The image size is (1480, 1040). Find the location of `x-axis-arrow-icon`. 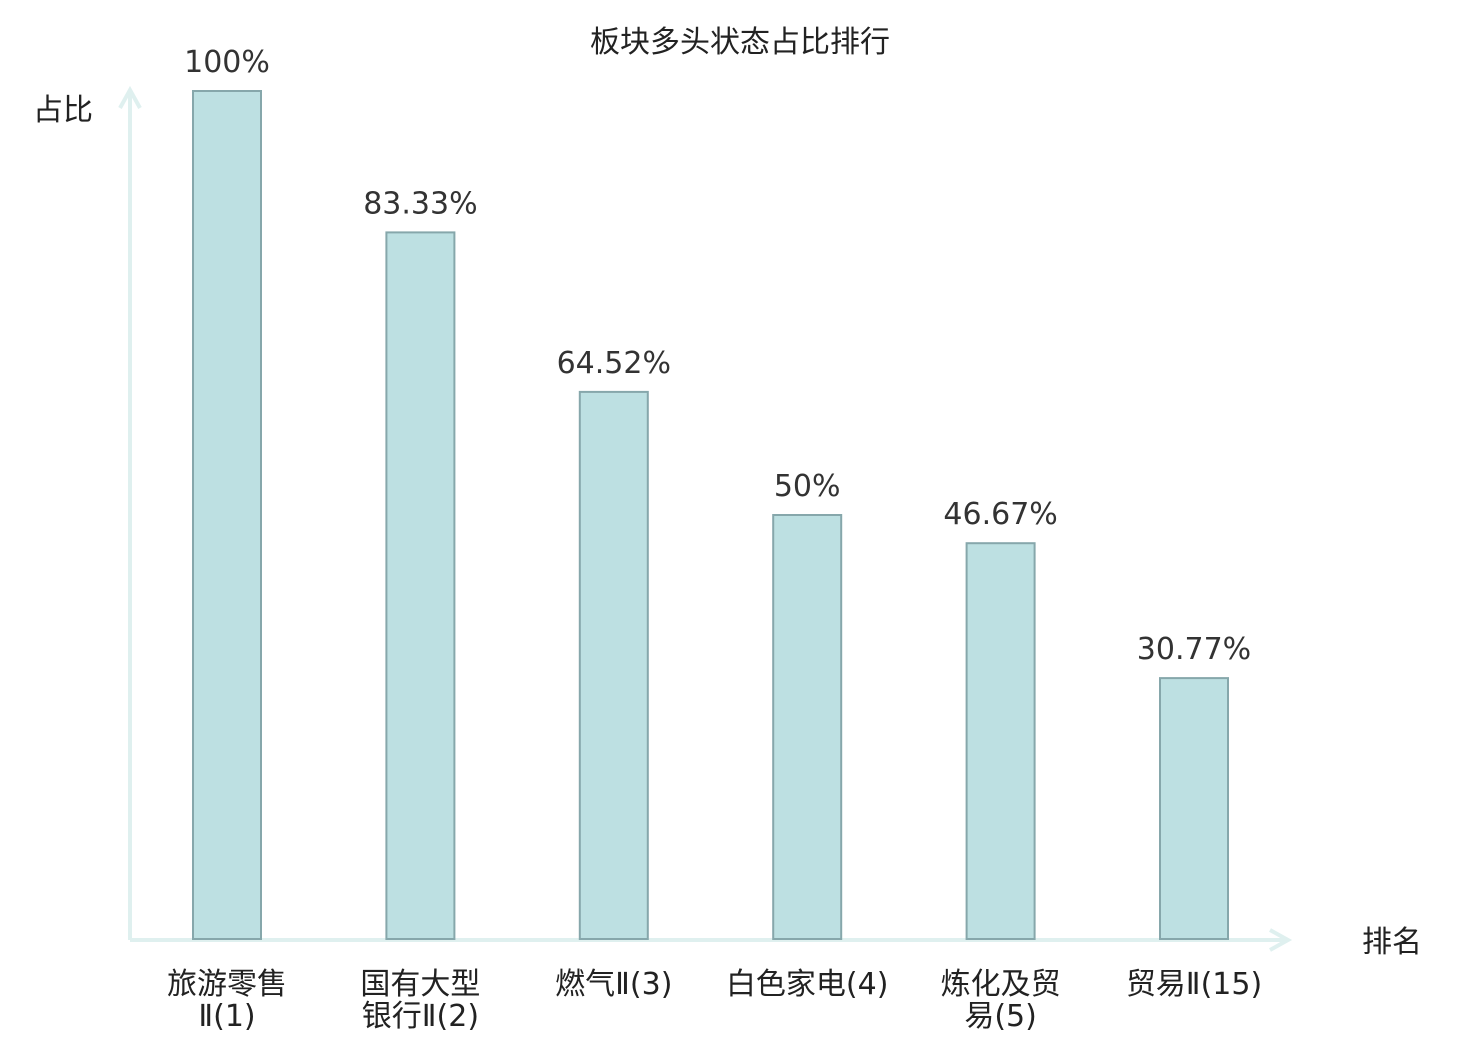

x-axis-arrow-icon is located at coordinates (1281, 940).